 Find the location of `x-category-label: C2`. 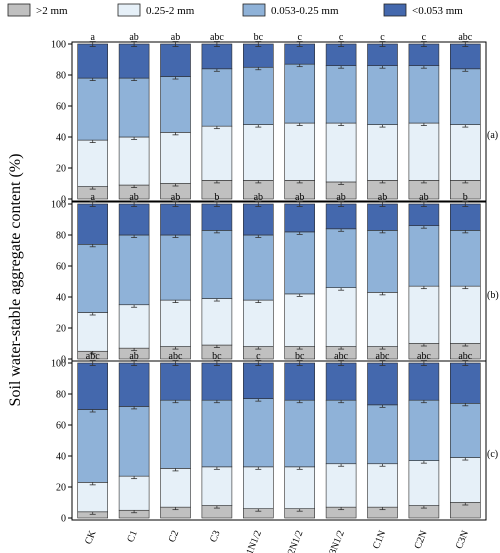

x-category-label: C2 is located at coordinates (174, 536).